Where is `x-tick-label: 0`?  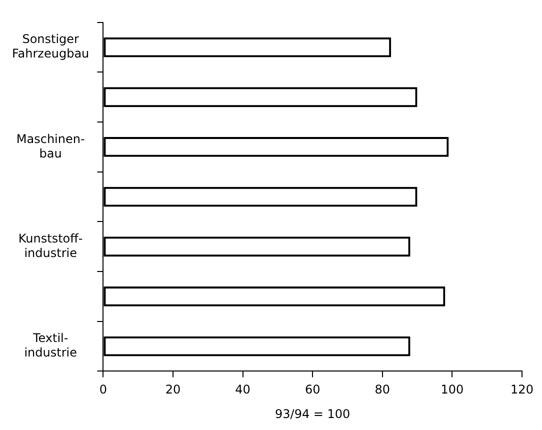
x-tick-label: 0 is located at coordinates (103, 389).